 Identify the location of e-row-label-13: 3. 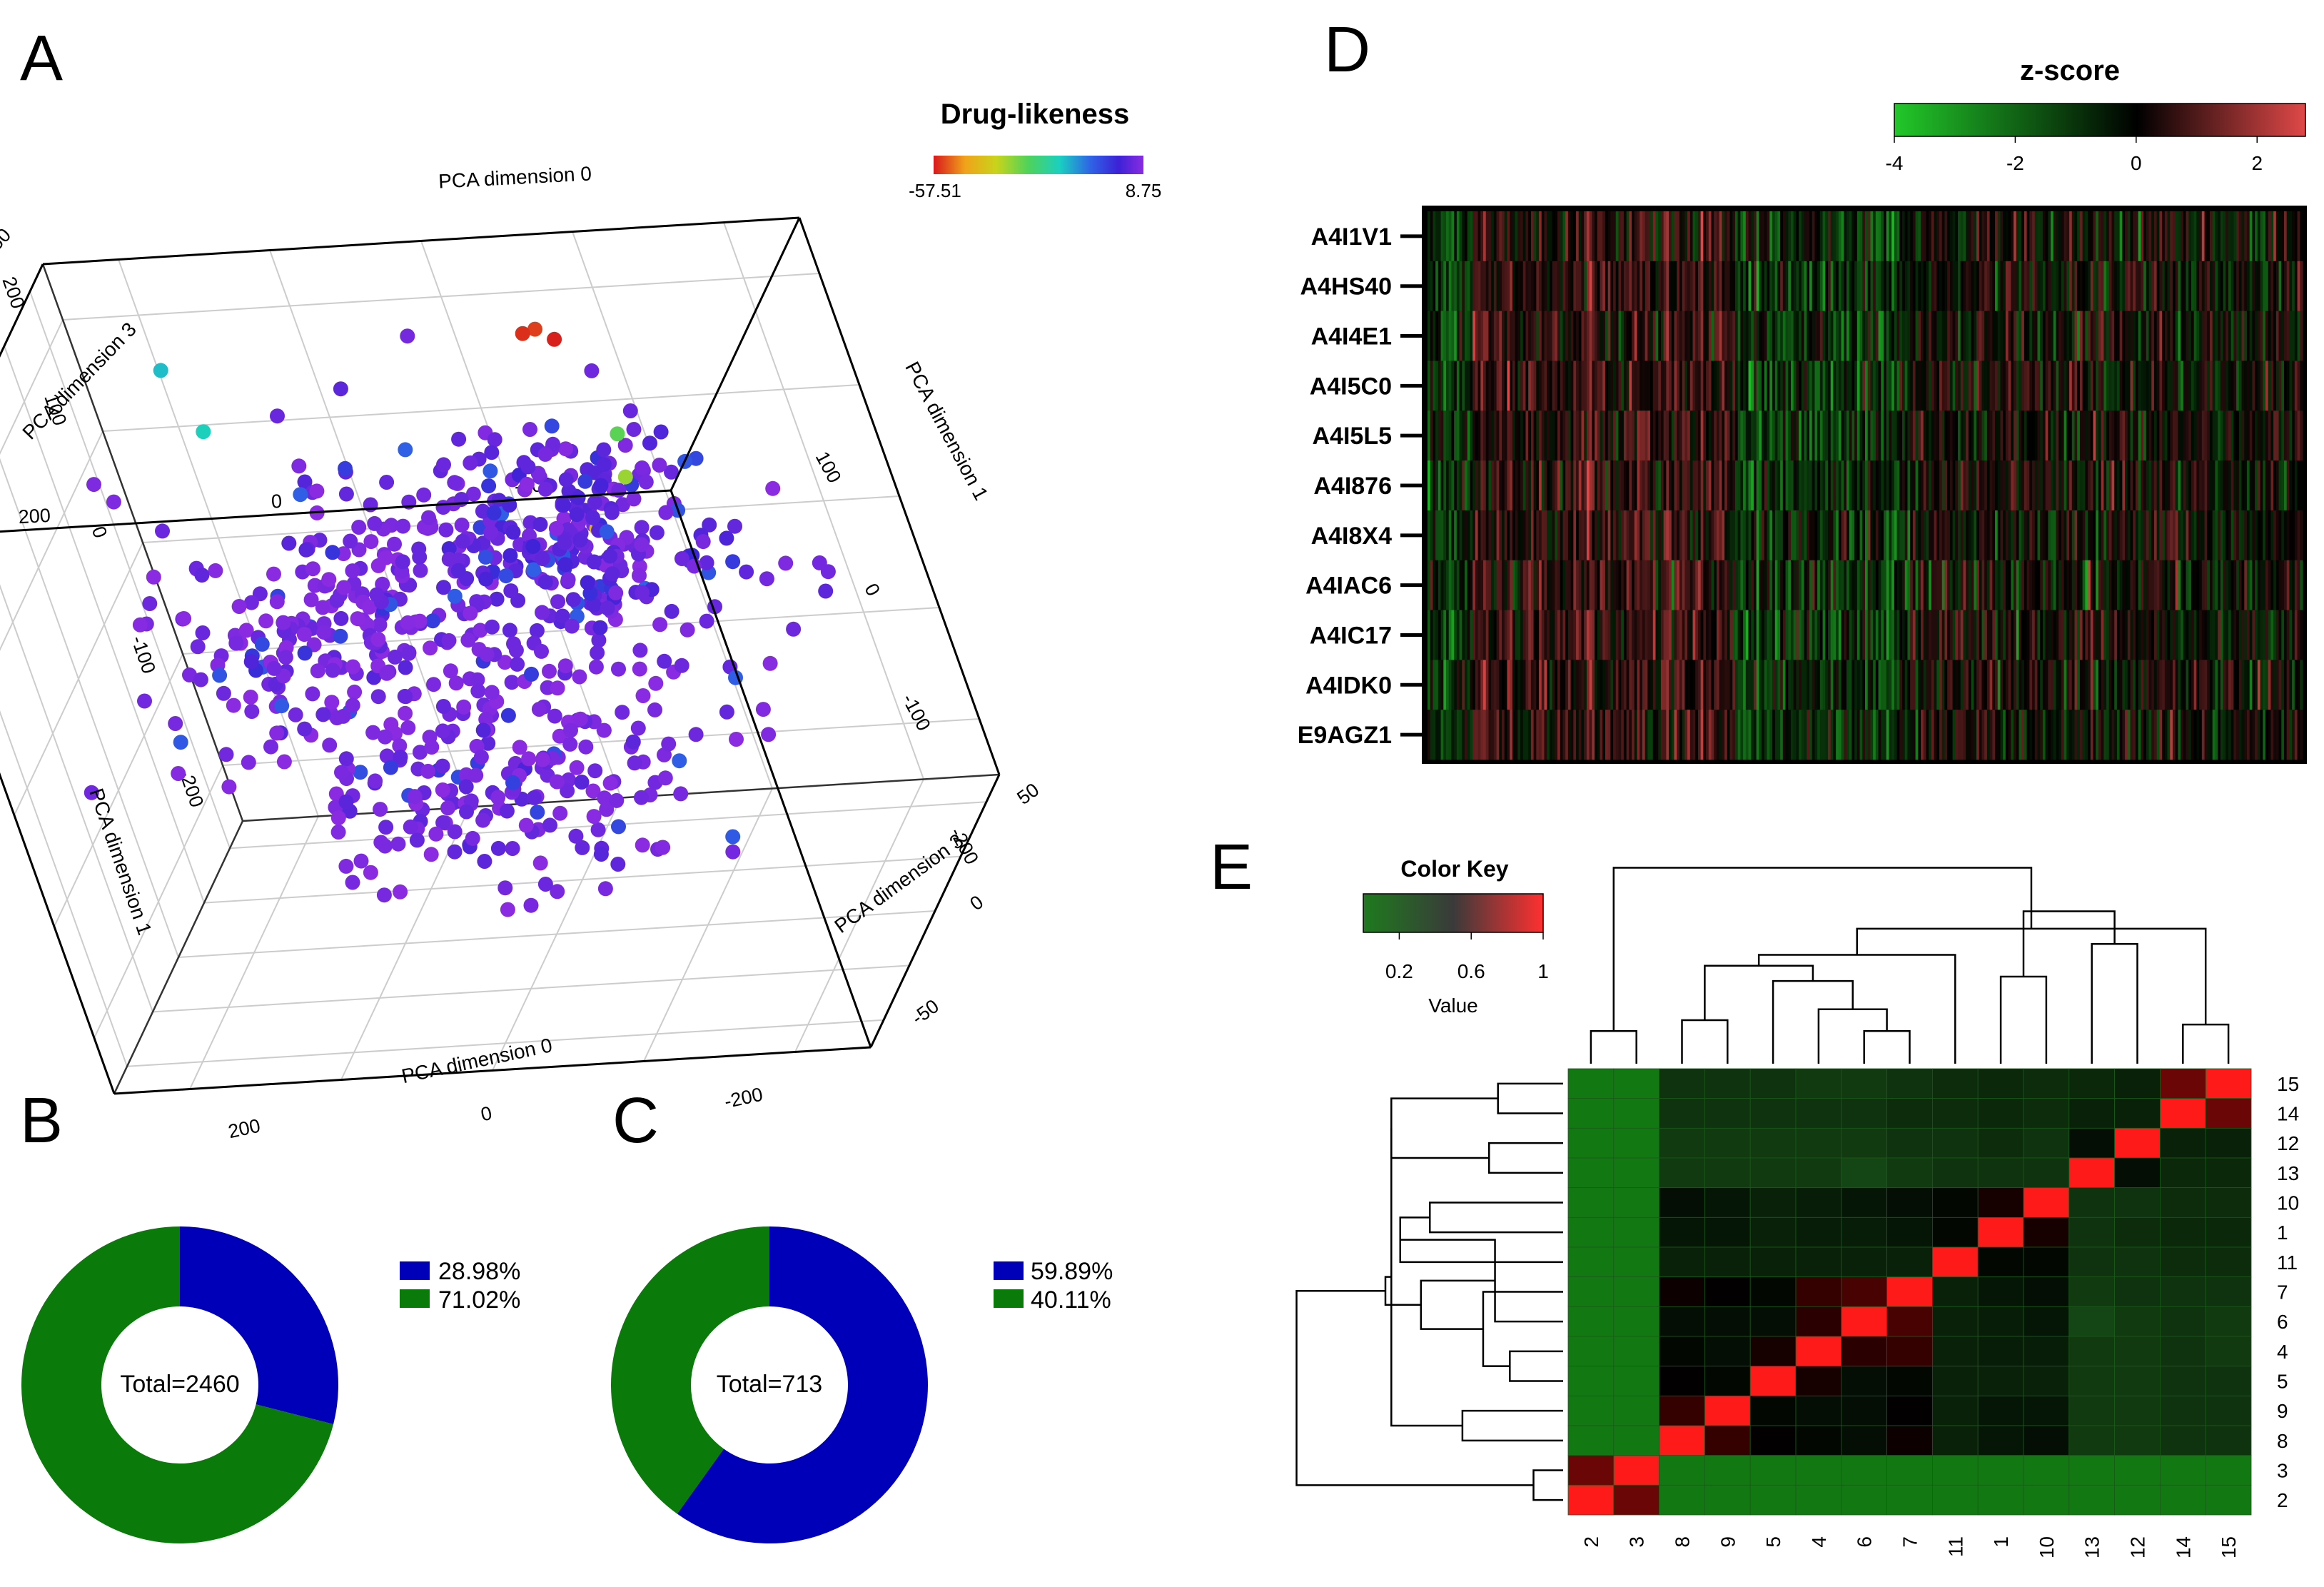
(2282, 1471).